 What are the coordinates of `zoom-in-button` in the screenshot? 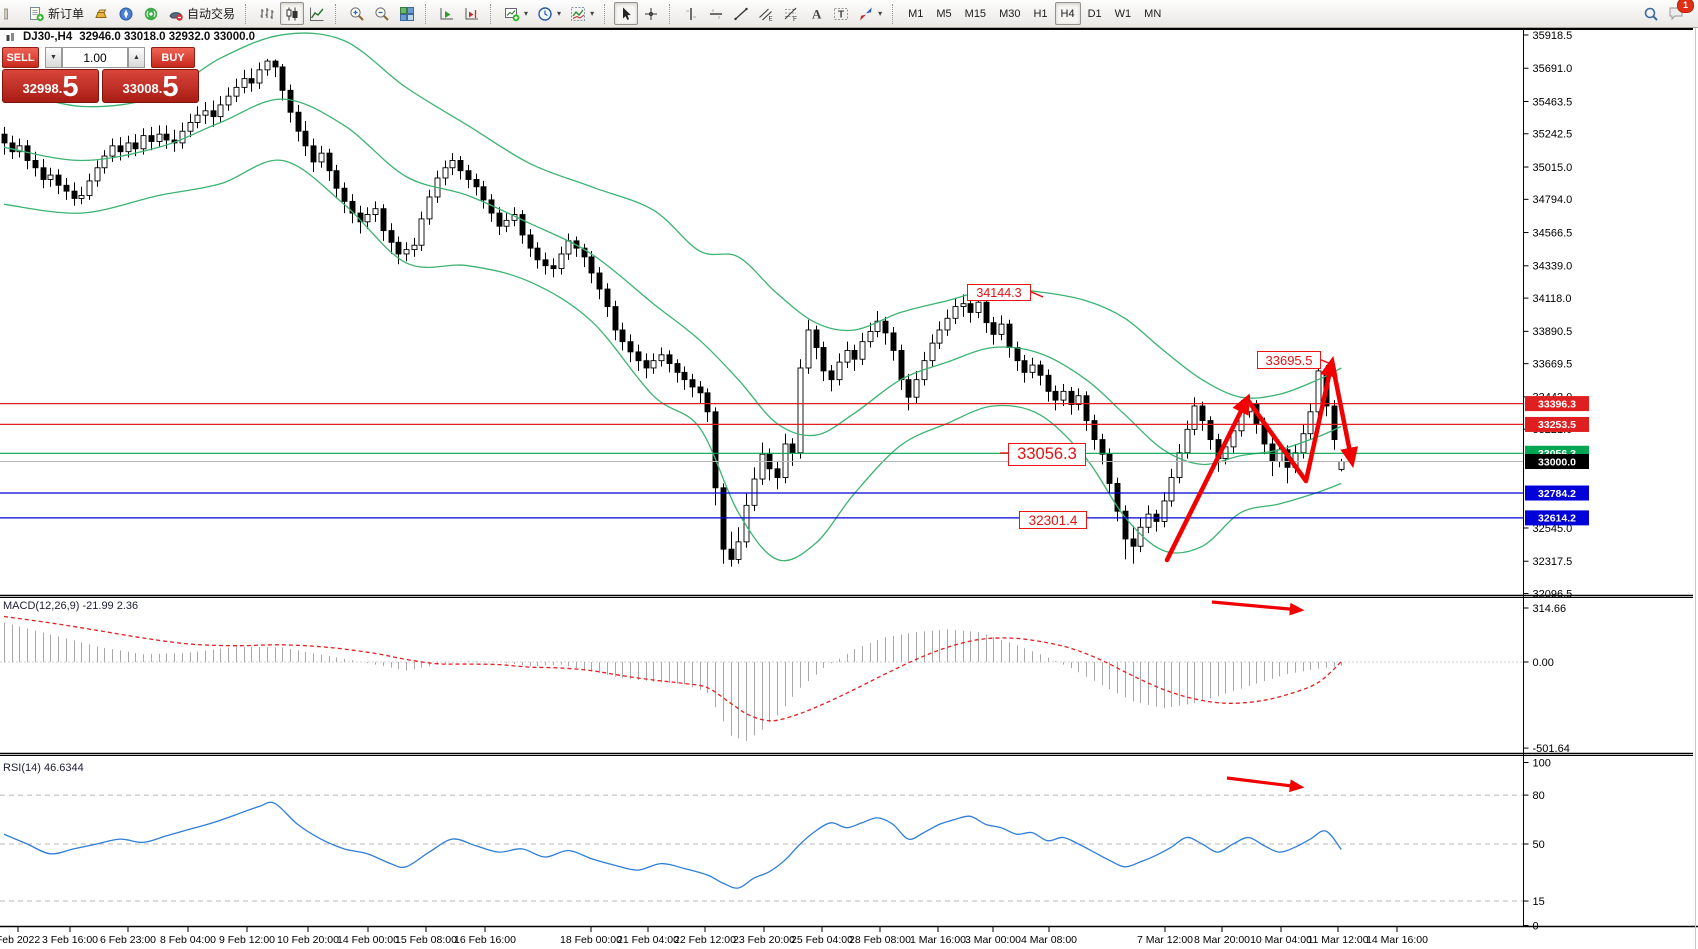 It's located at (357, 13).